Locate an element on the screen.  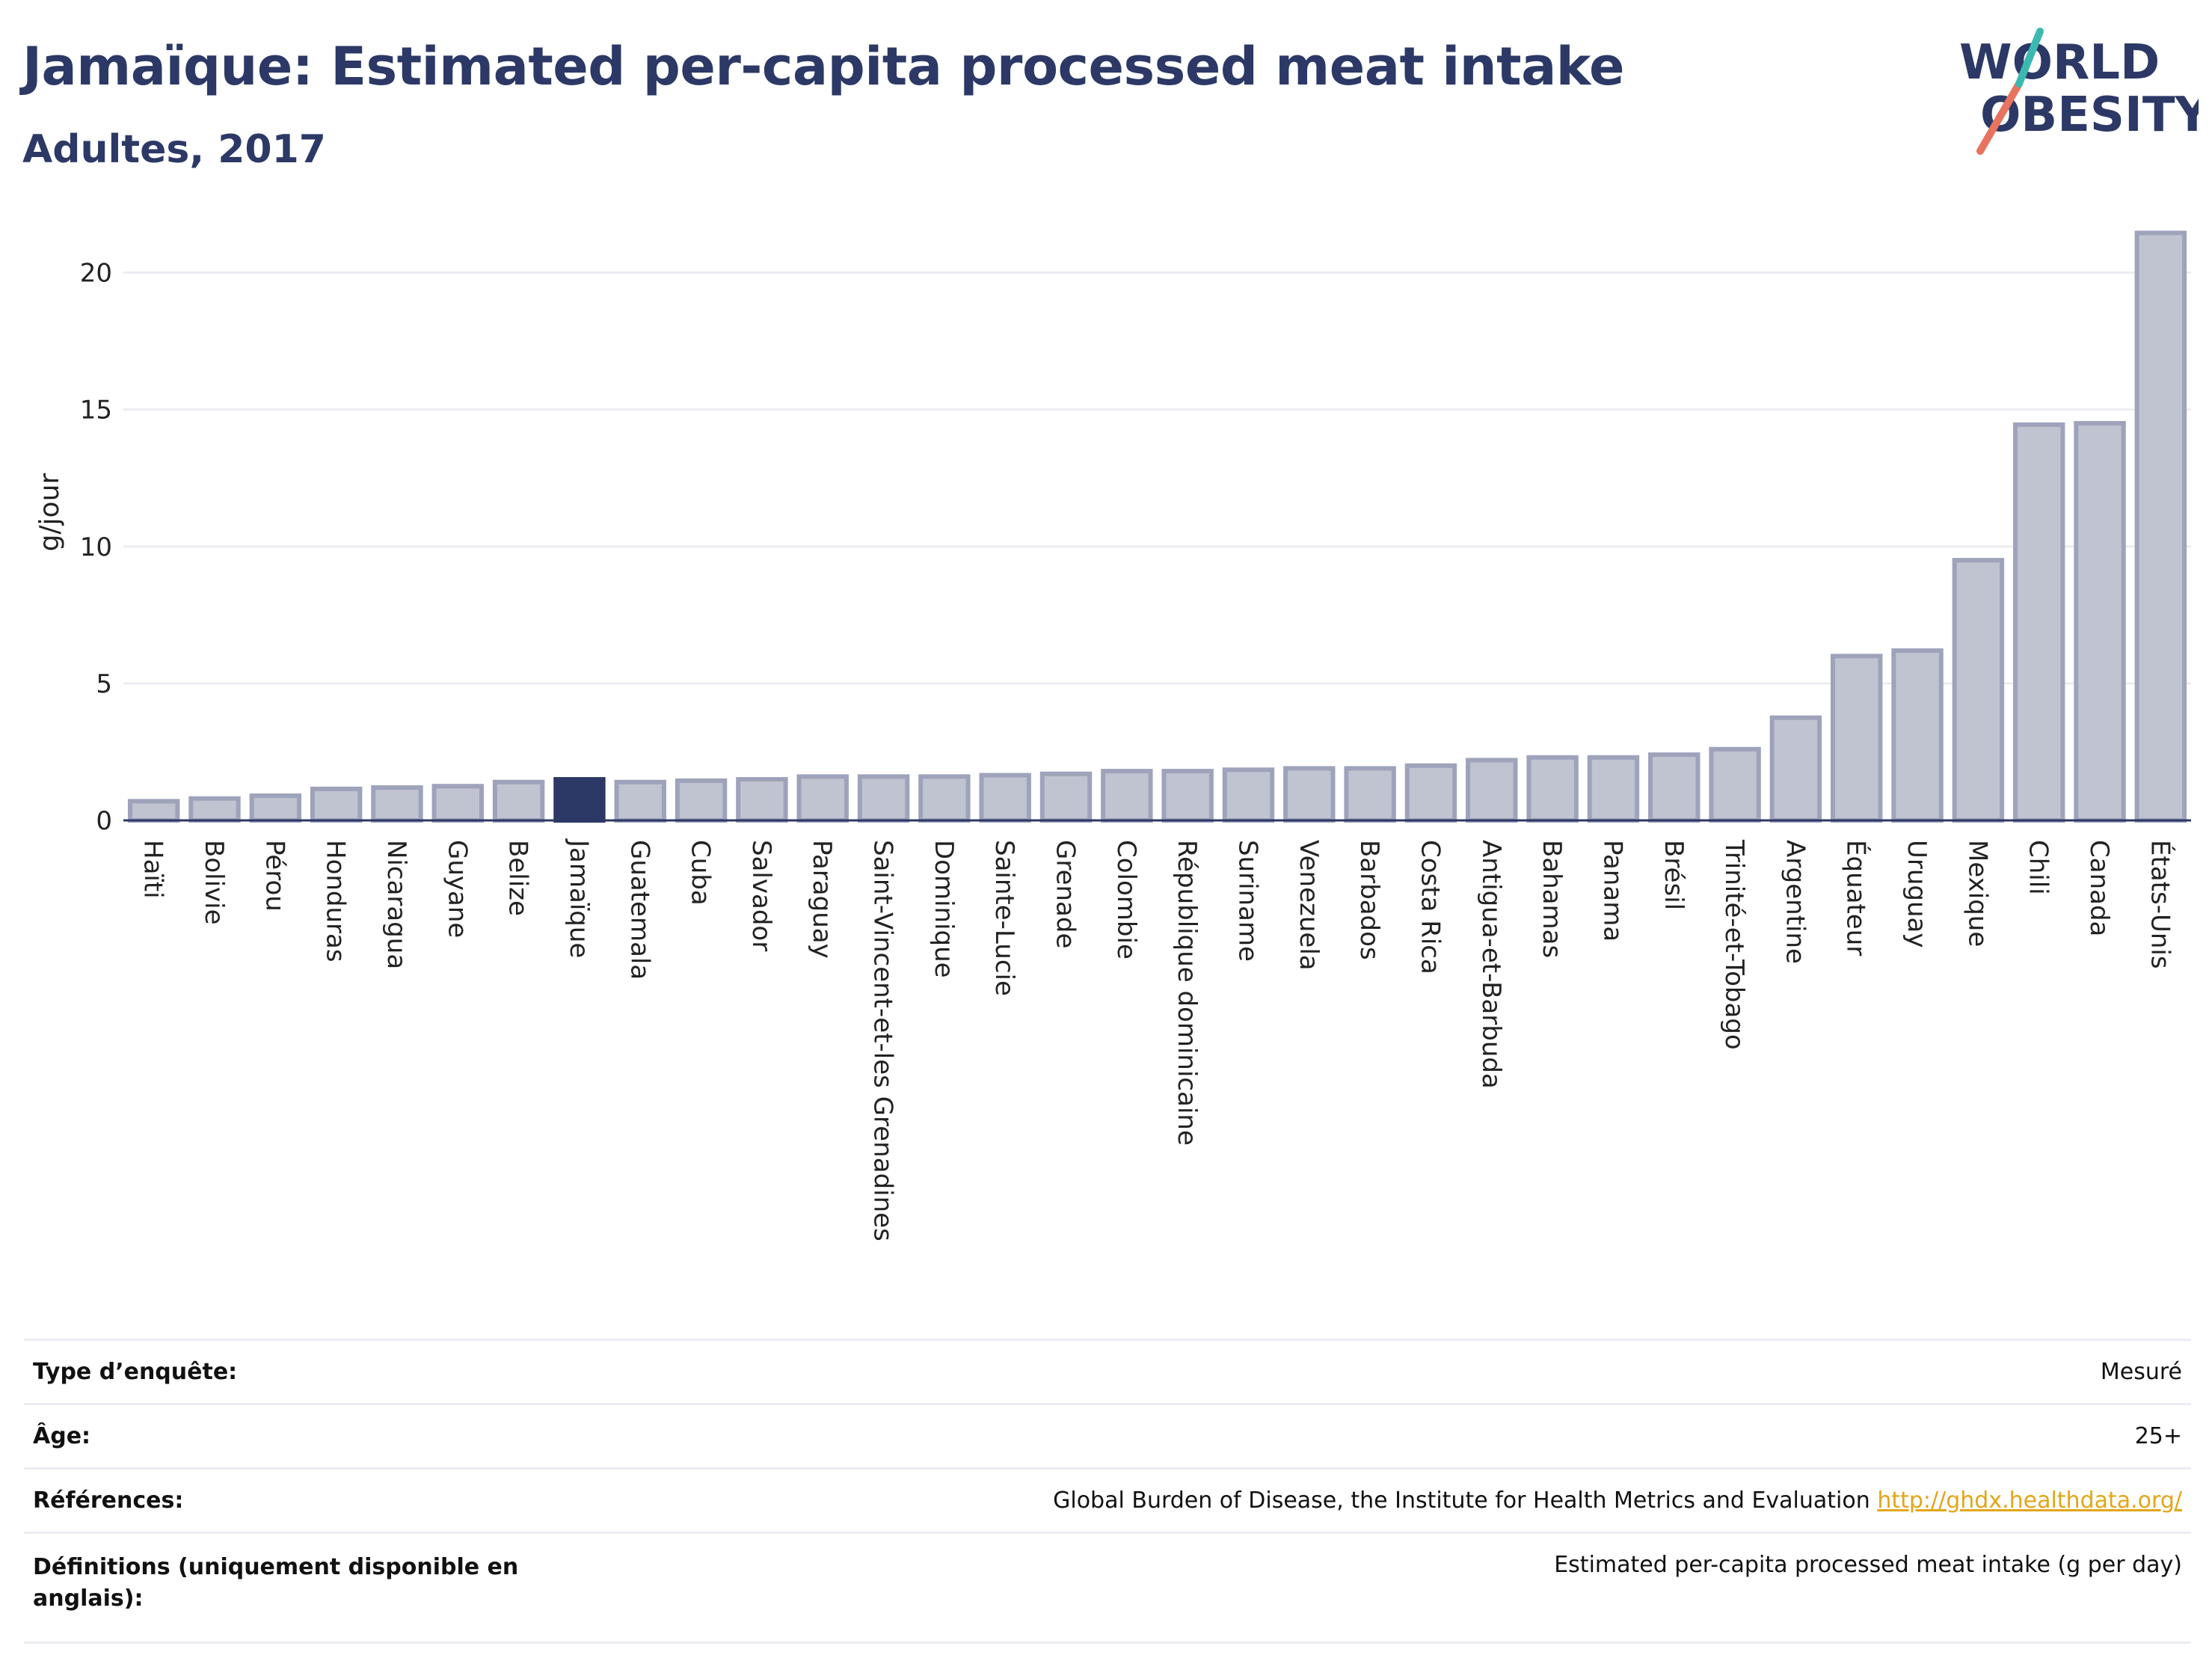
y-tick-label: 5 is located at coordinates (104, 684).